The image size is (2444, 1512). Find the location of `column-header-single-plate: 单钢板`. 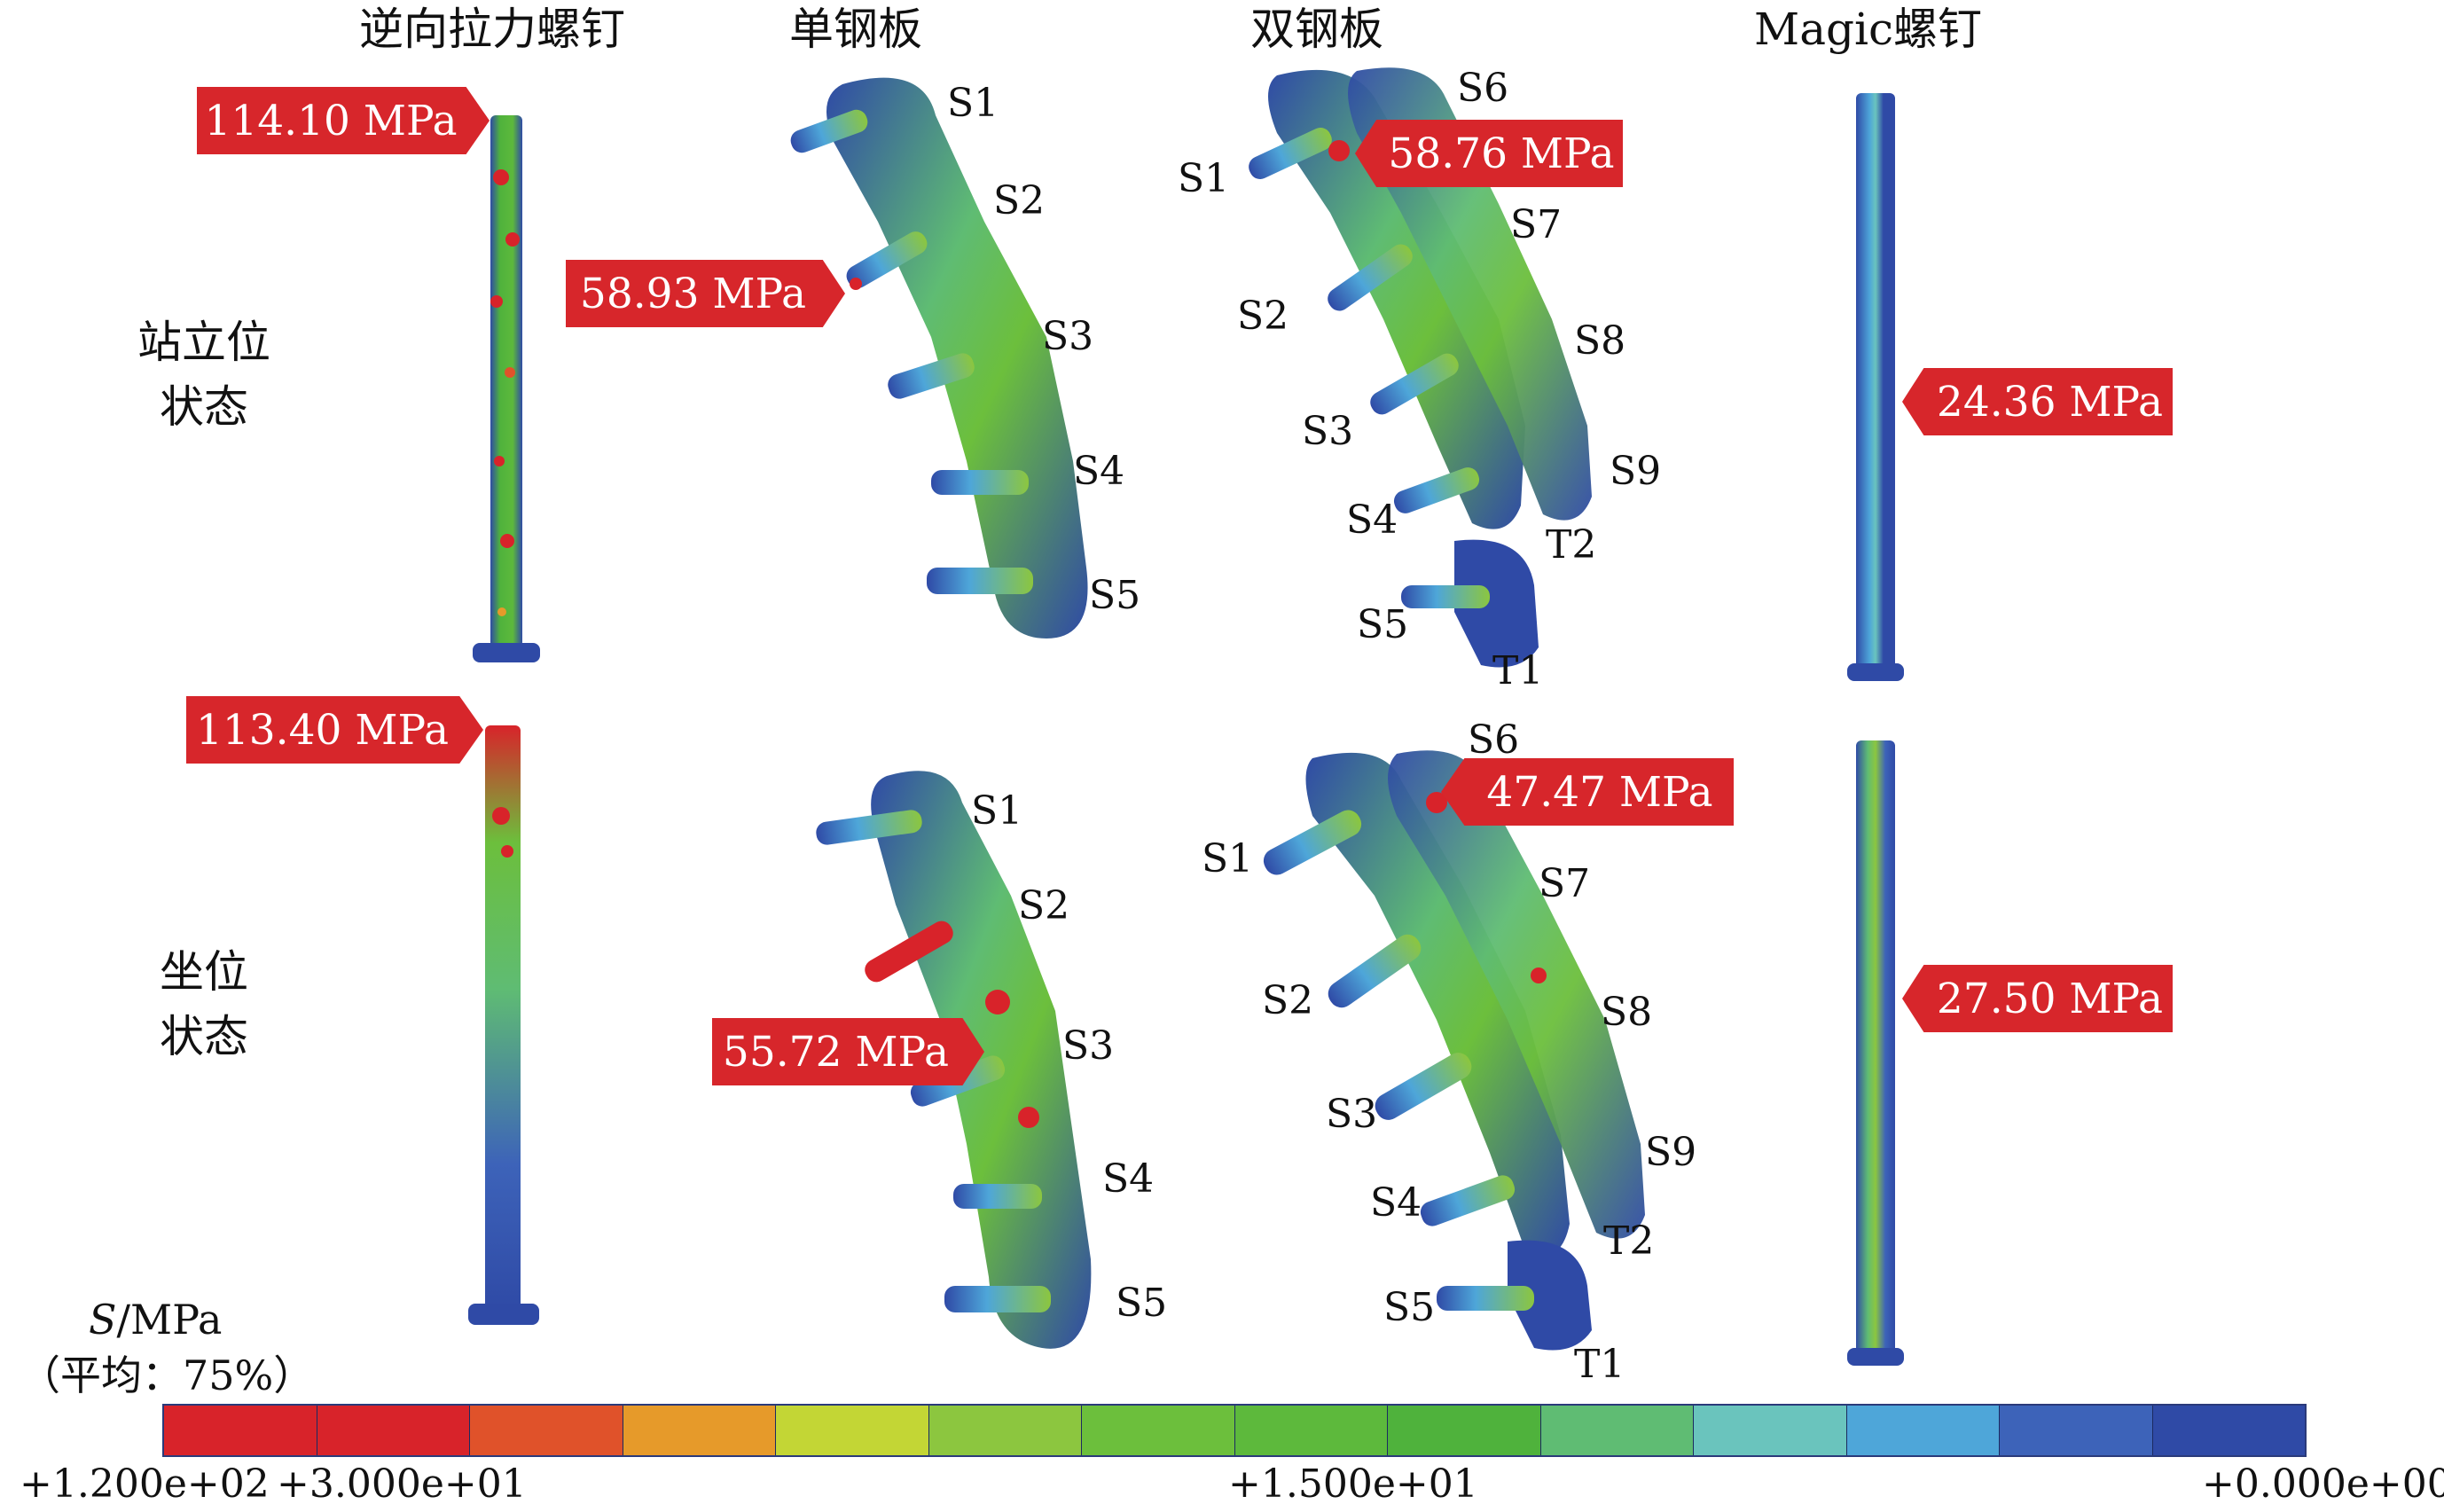

column-header-single-plate: 单钢板 is located at coordinates (855, 29).